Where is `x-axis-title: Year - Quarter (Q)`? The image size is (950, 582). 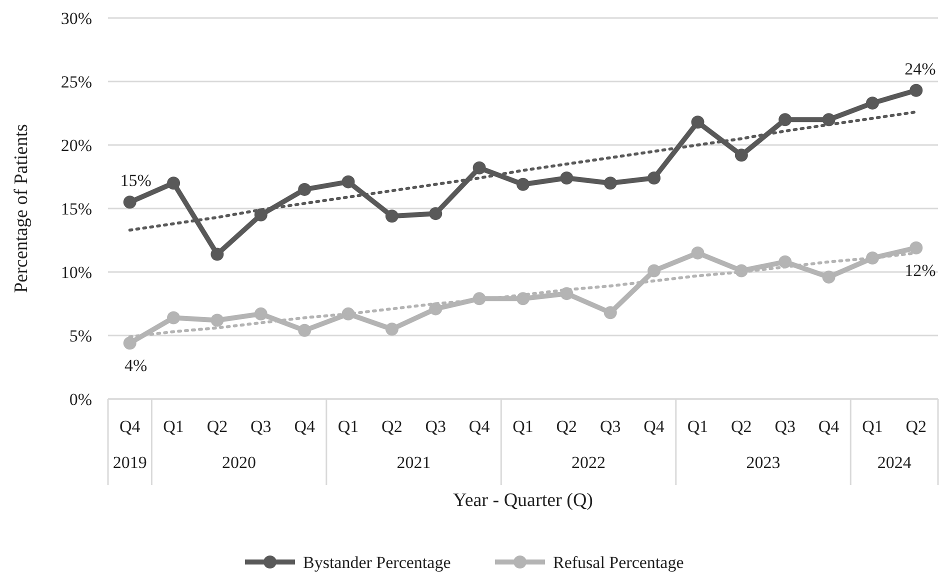
x-axis-title: Year - Quarter (Q) is located at coordinates (523, 500).